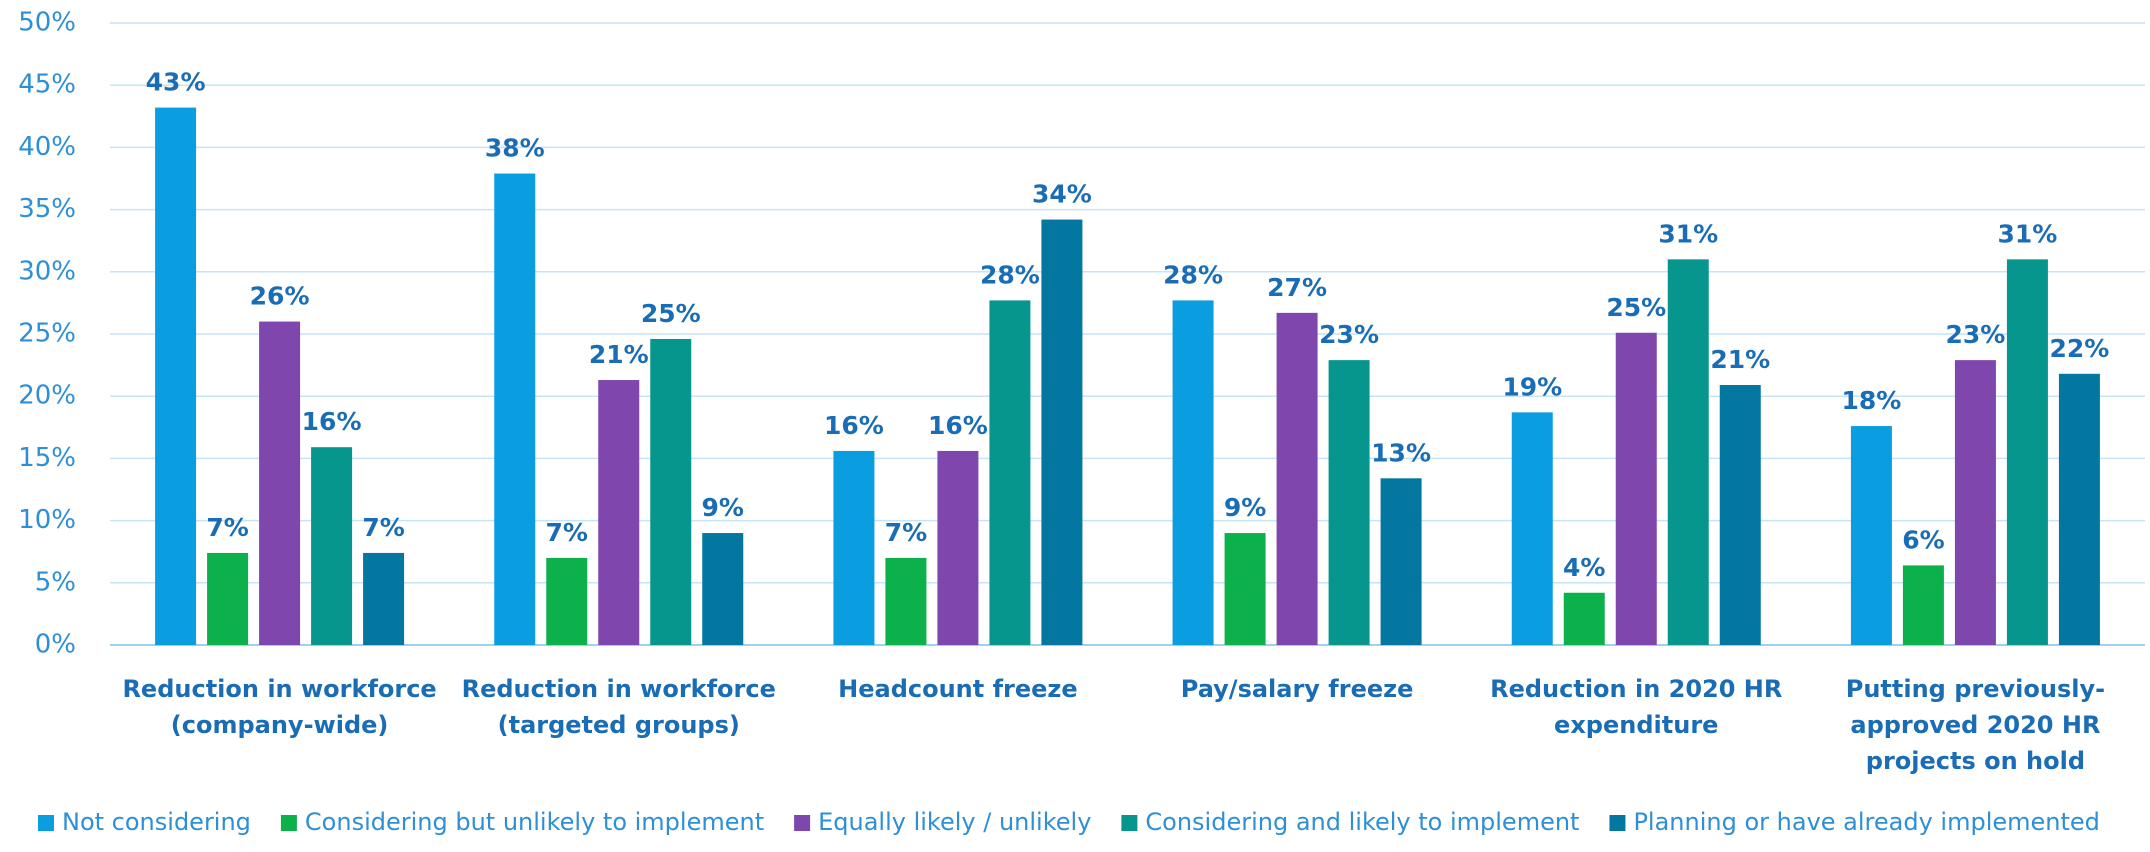  Describe the element at coordinates (47, 85) in the screenshot. I see `y-tick-label: 45%` at that location.